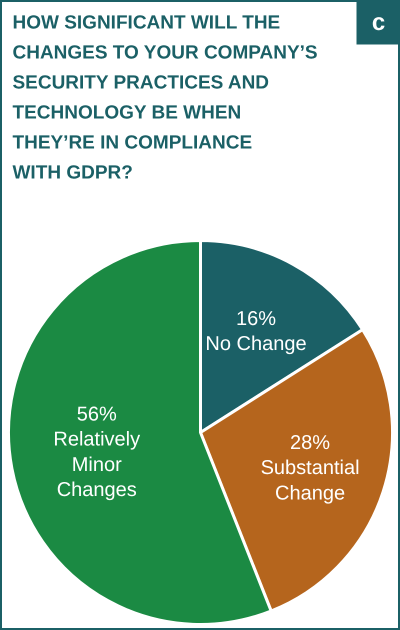 This screenshot has width=400, height=630. What do you see at coordinates (310, 480) in the screenshot?
I see `slice-label: Substantial Change` at bounding box center [310, 480].